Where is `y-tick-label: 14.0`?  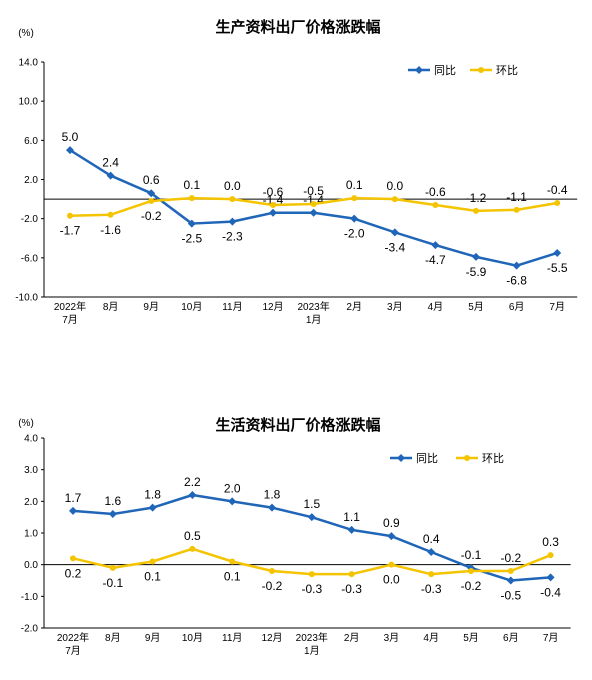 y-tick-label: 14.0 is located at coordinates (29, 63).